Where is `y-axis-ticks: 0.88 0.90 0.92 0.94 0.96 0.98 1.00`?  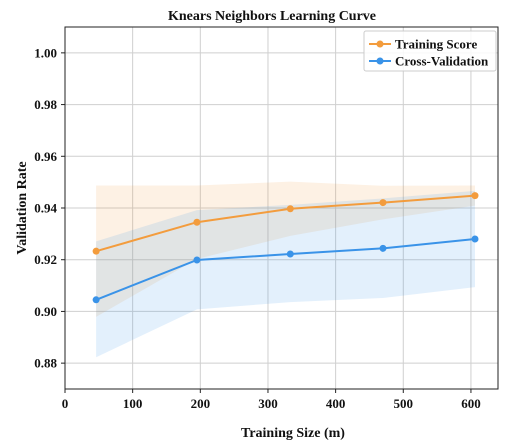
y-axis-ticks: 0.88 0.90 0.92 0.94 0.96 0.98 1.00 is located at coordinates (49, 208).